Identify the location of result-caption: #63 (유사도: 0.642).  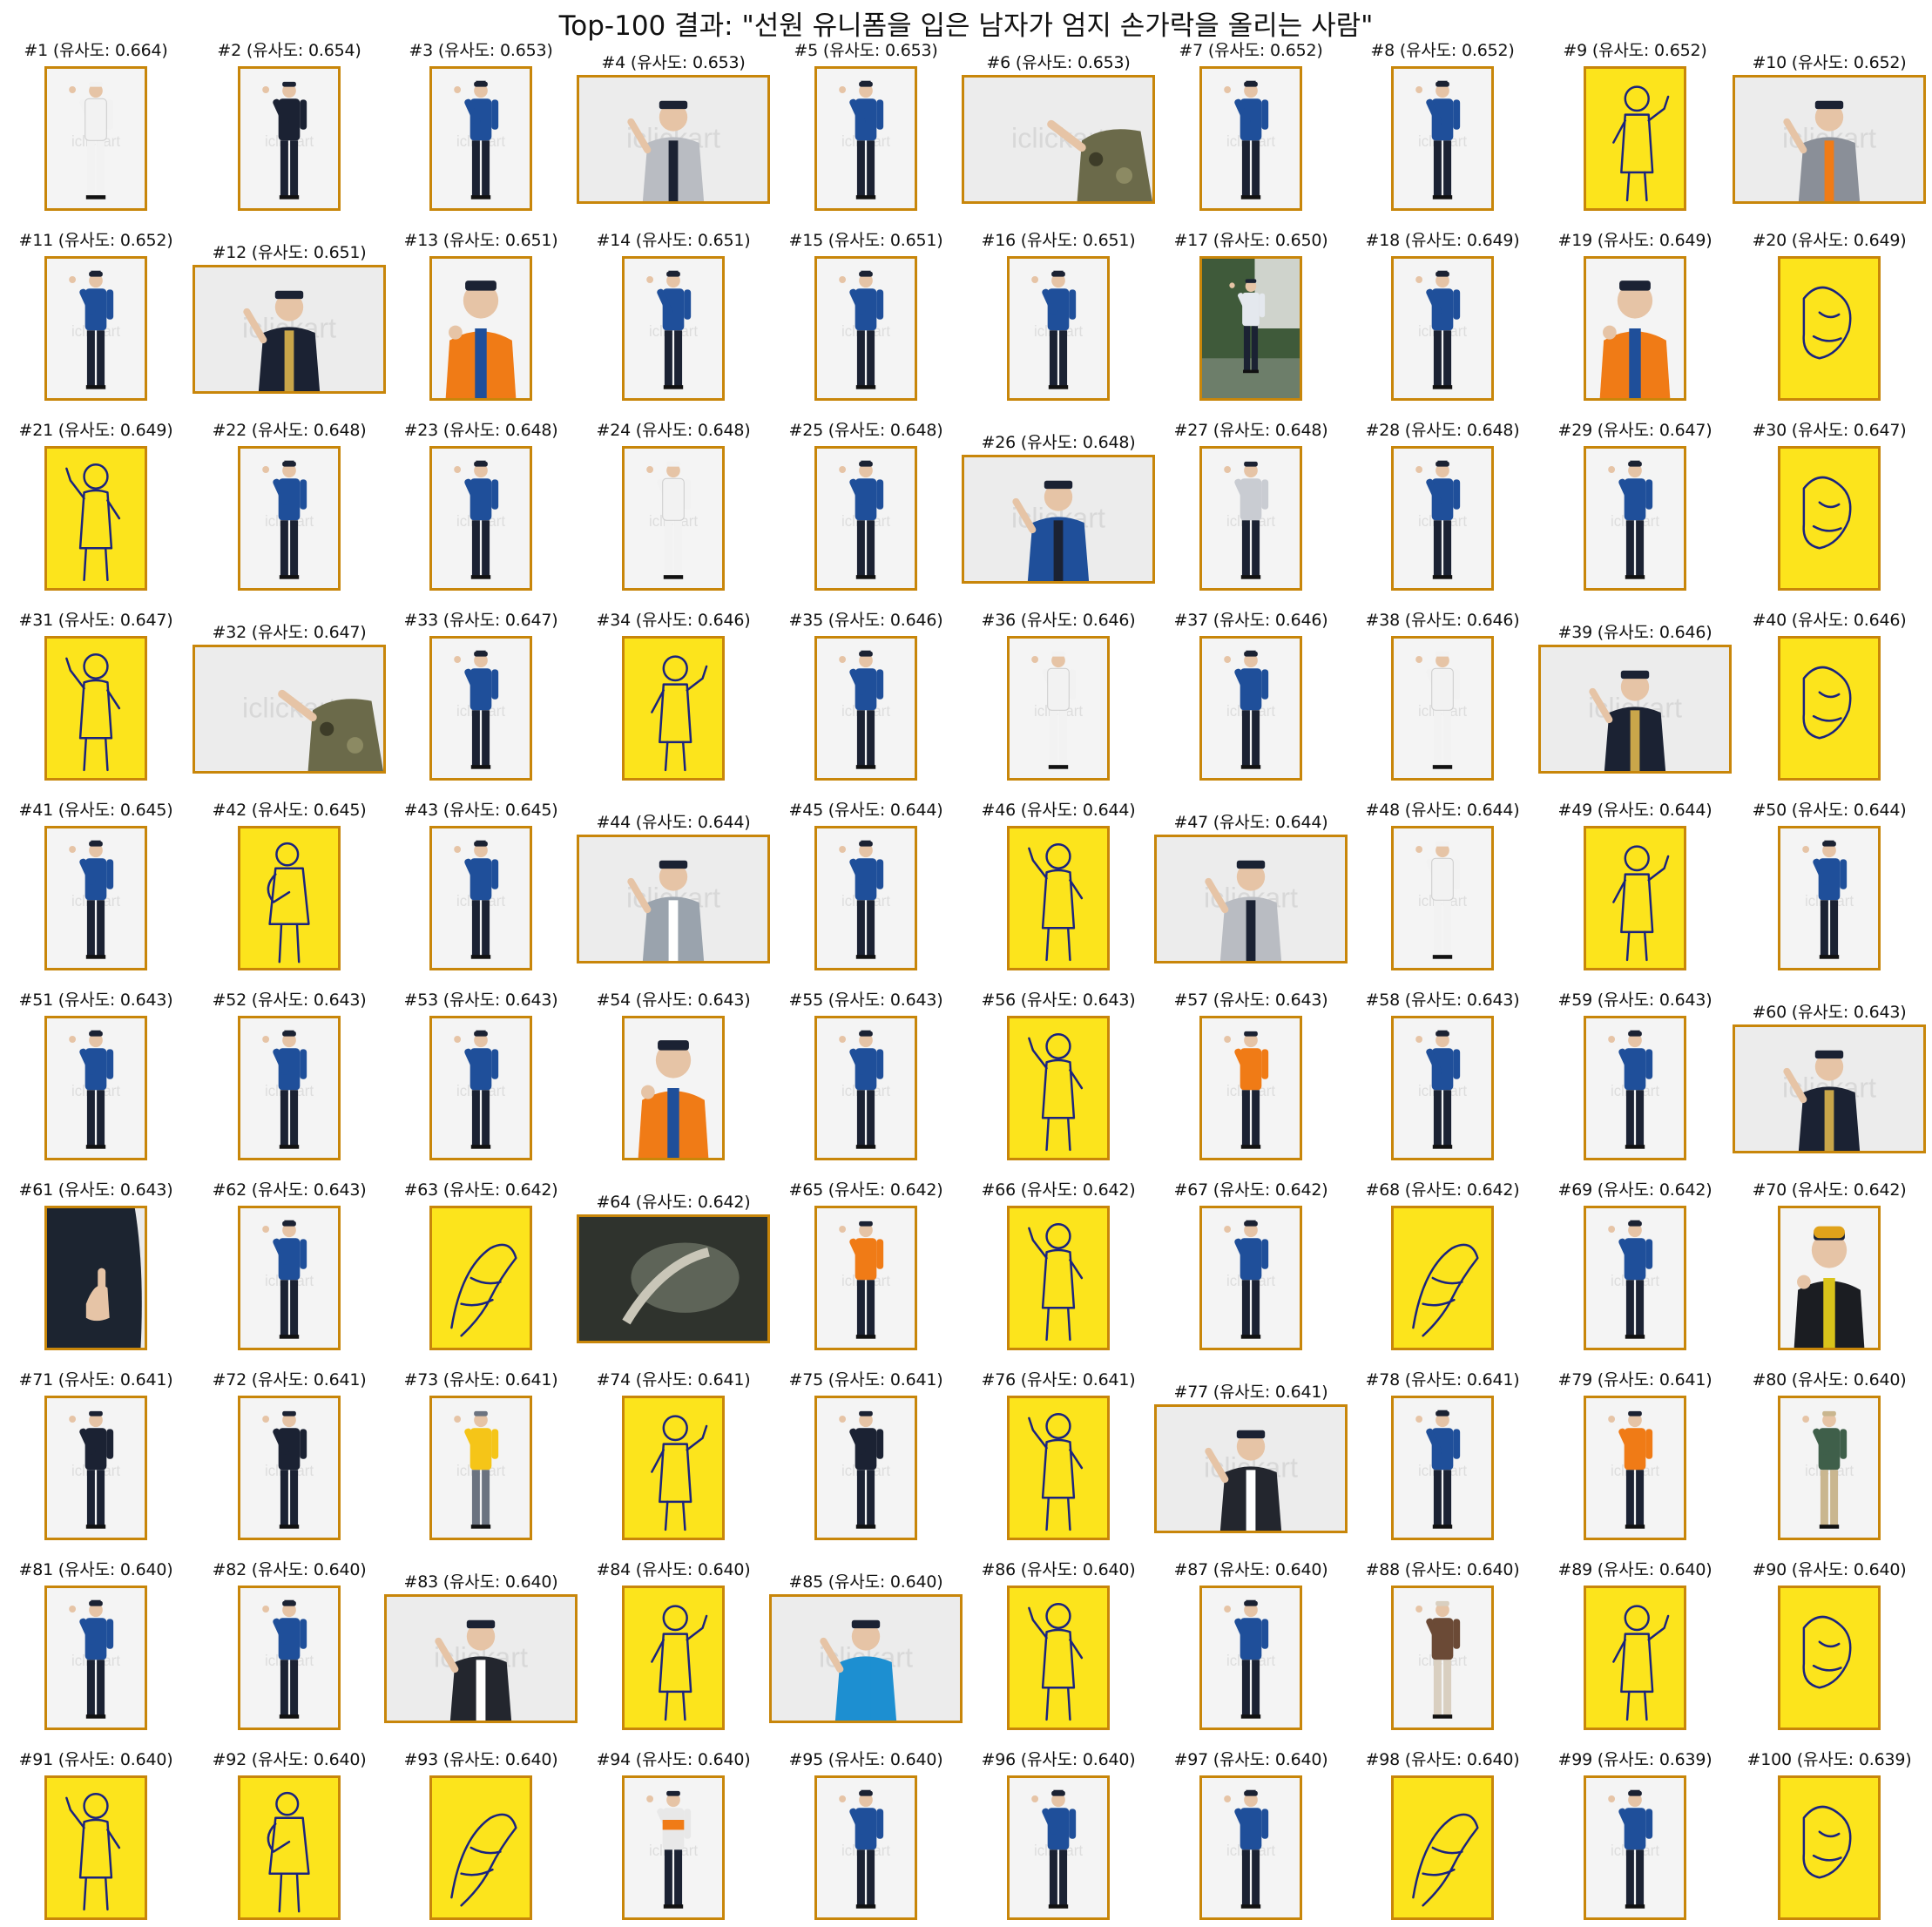
(480, 1190).